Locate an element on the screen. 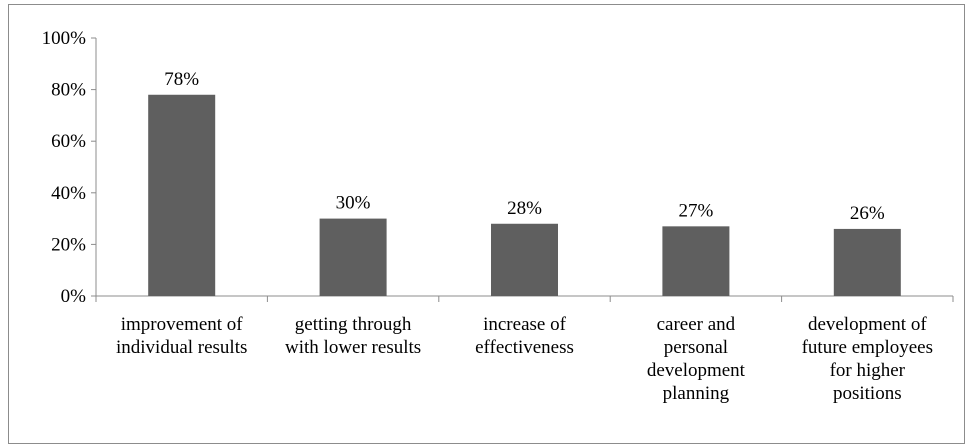 This screenshot has width=969, height=444. y-tick-label: 20% is located at coordinates (68, 244).